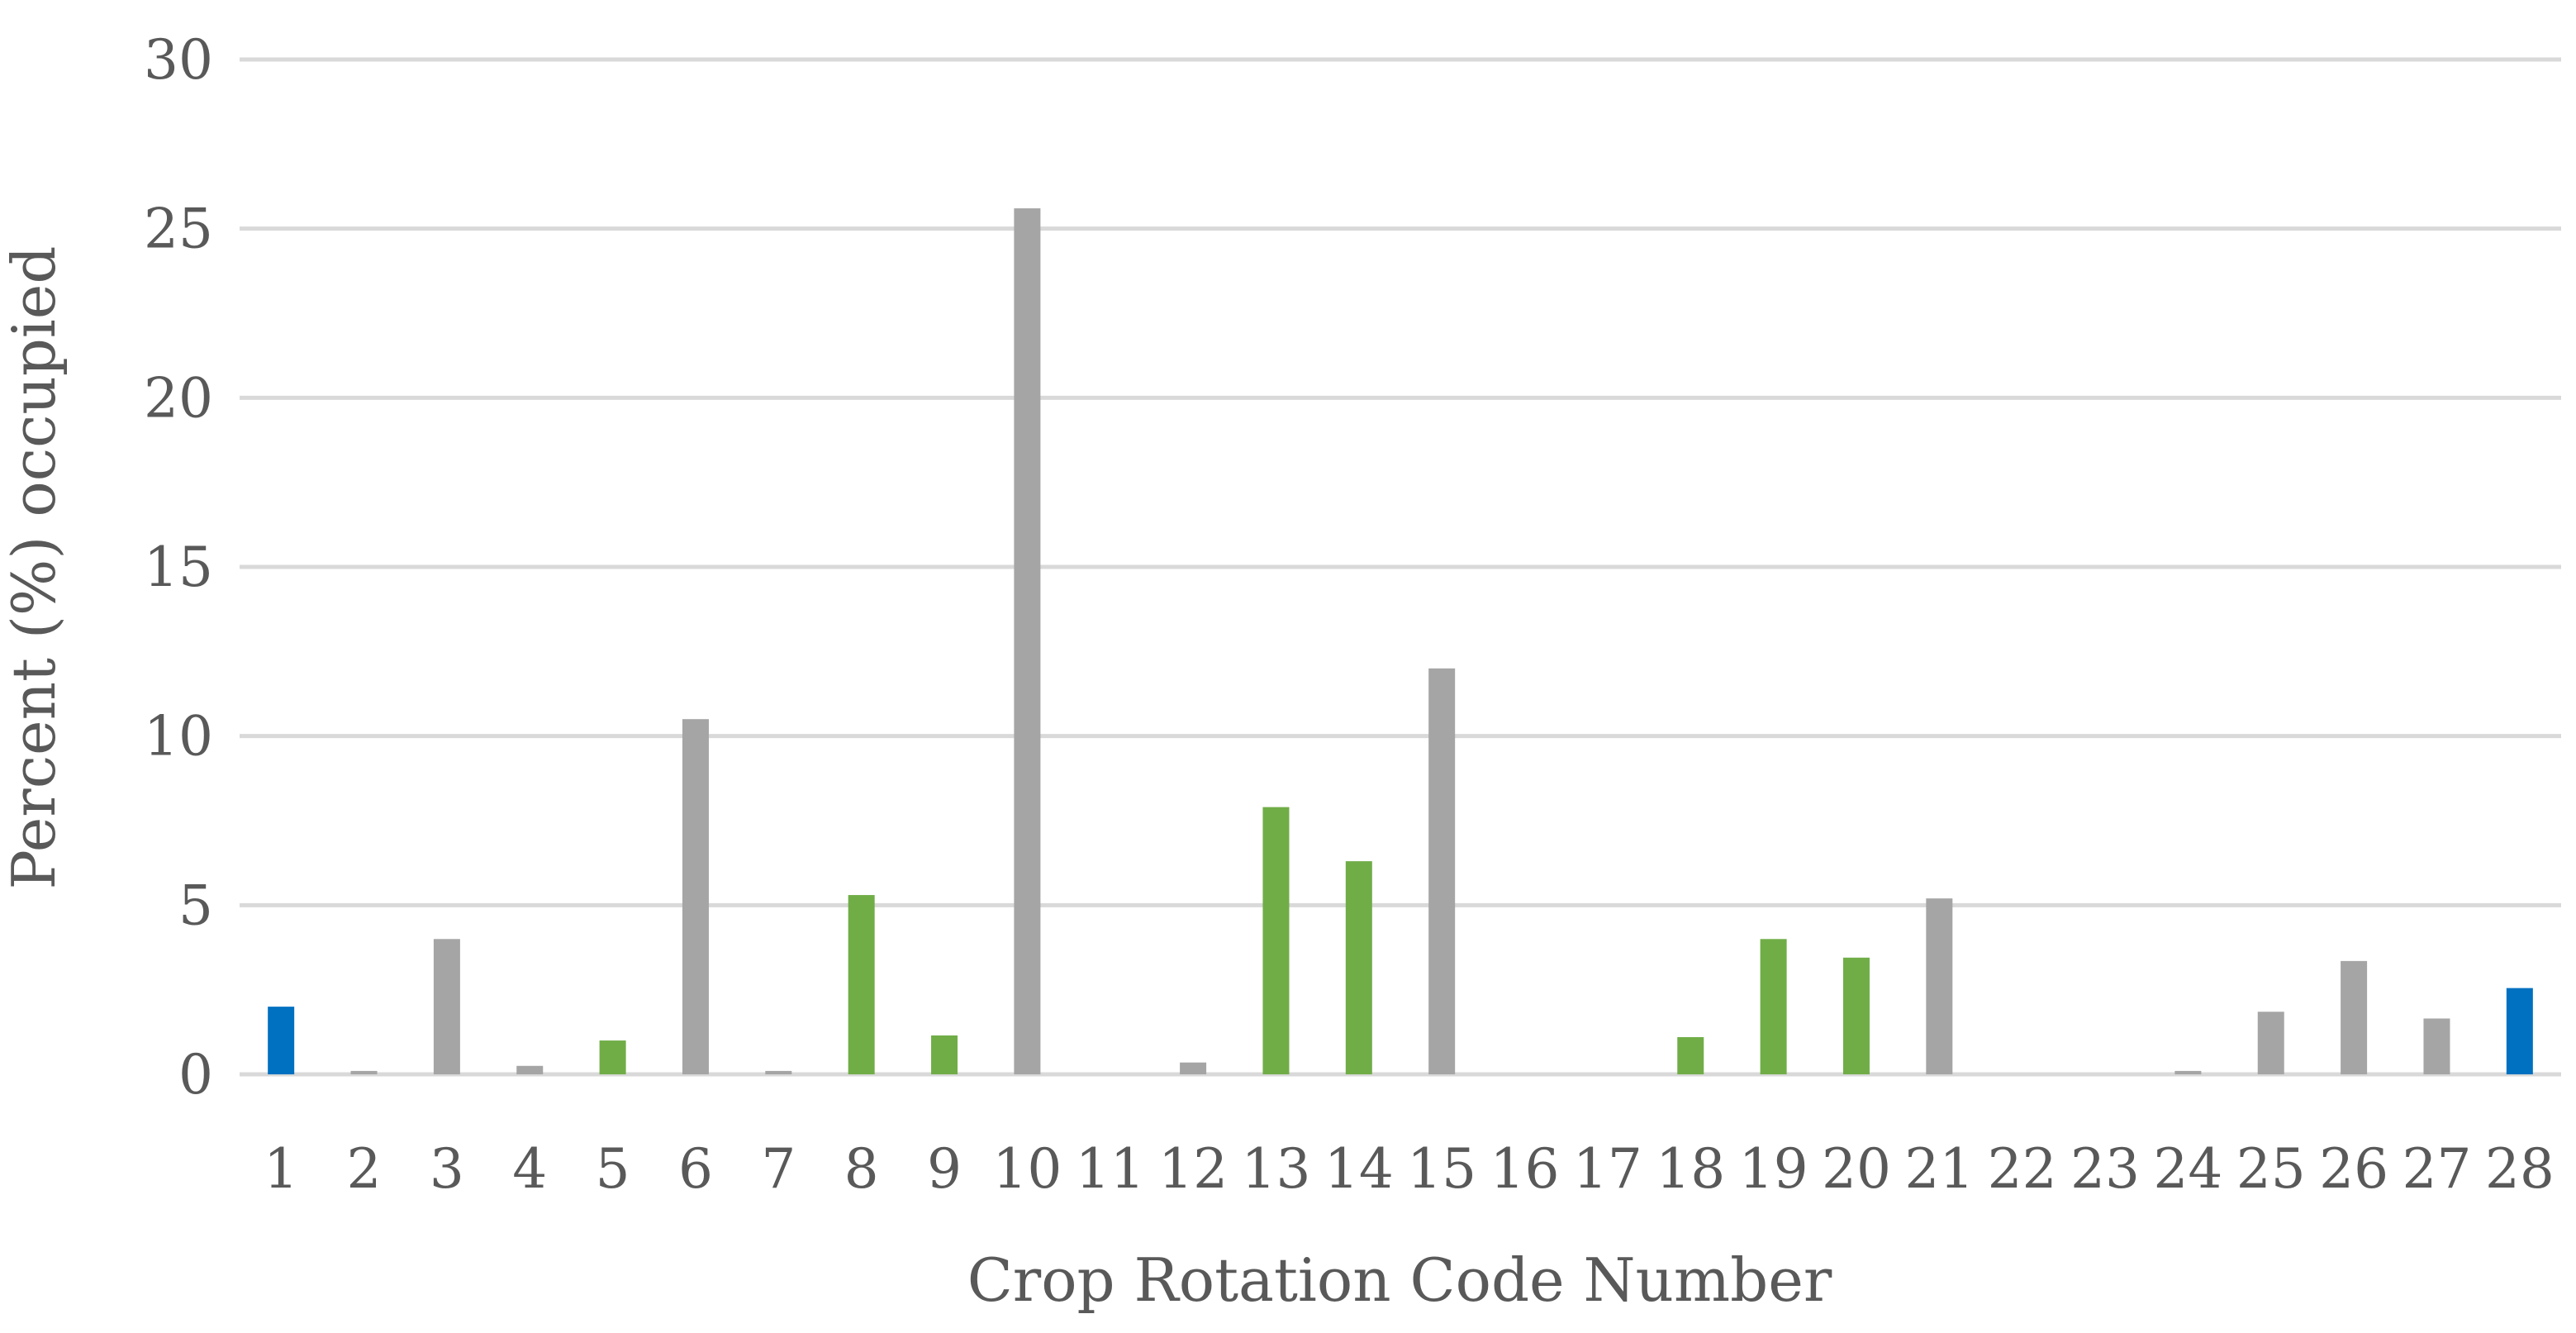 The width and height of the screenshot is (2576, 1333). What do you see at coordinates (778, 1169) in the screenshot?
I see `x-tick-label: 7` at bounding box center [778, 1169].